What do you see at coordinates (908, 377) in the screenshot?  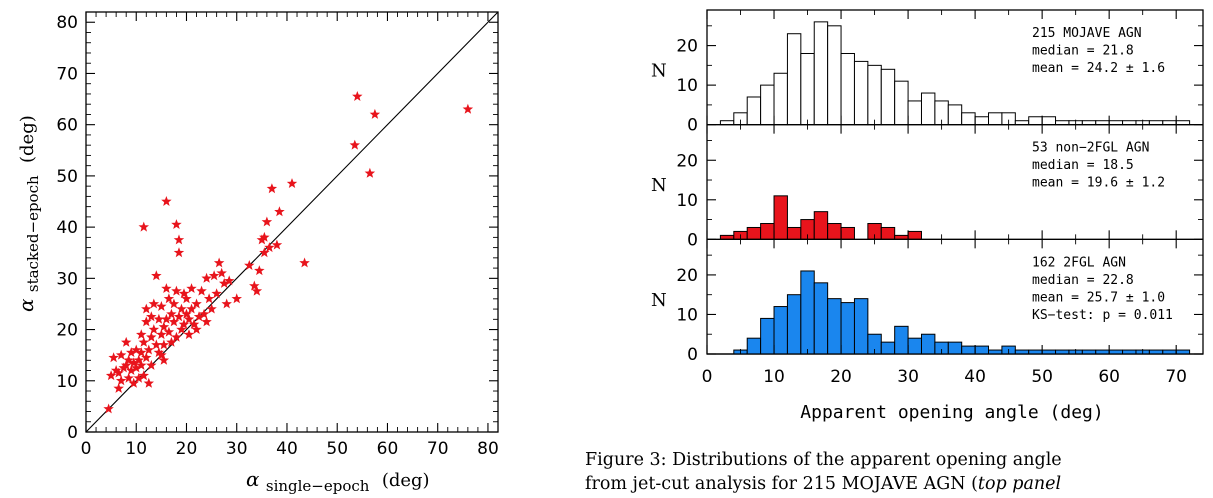 I see `histogram-x-tick-label: 30` at bounding box center [908, 377].